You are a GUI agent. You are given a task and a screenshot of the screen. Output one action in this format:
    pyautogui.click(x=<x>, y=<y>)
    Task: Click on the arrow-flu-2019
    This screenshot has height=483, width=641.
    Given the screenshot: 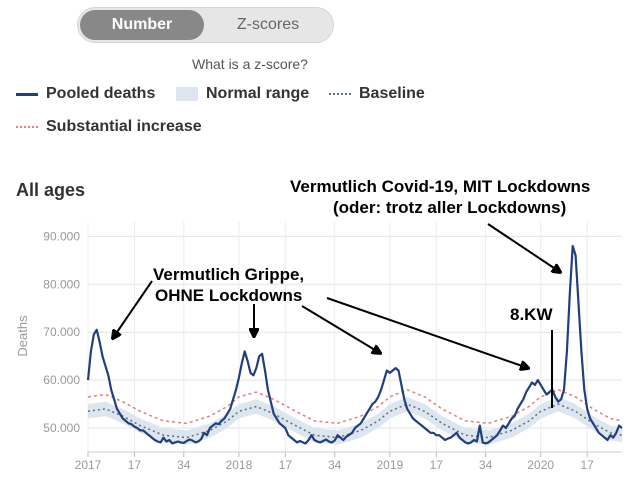 What is the action you would take?
    pyautogui.click(x=340, y=329)
    